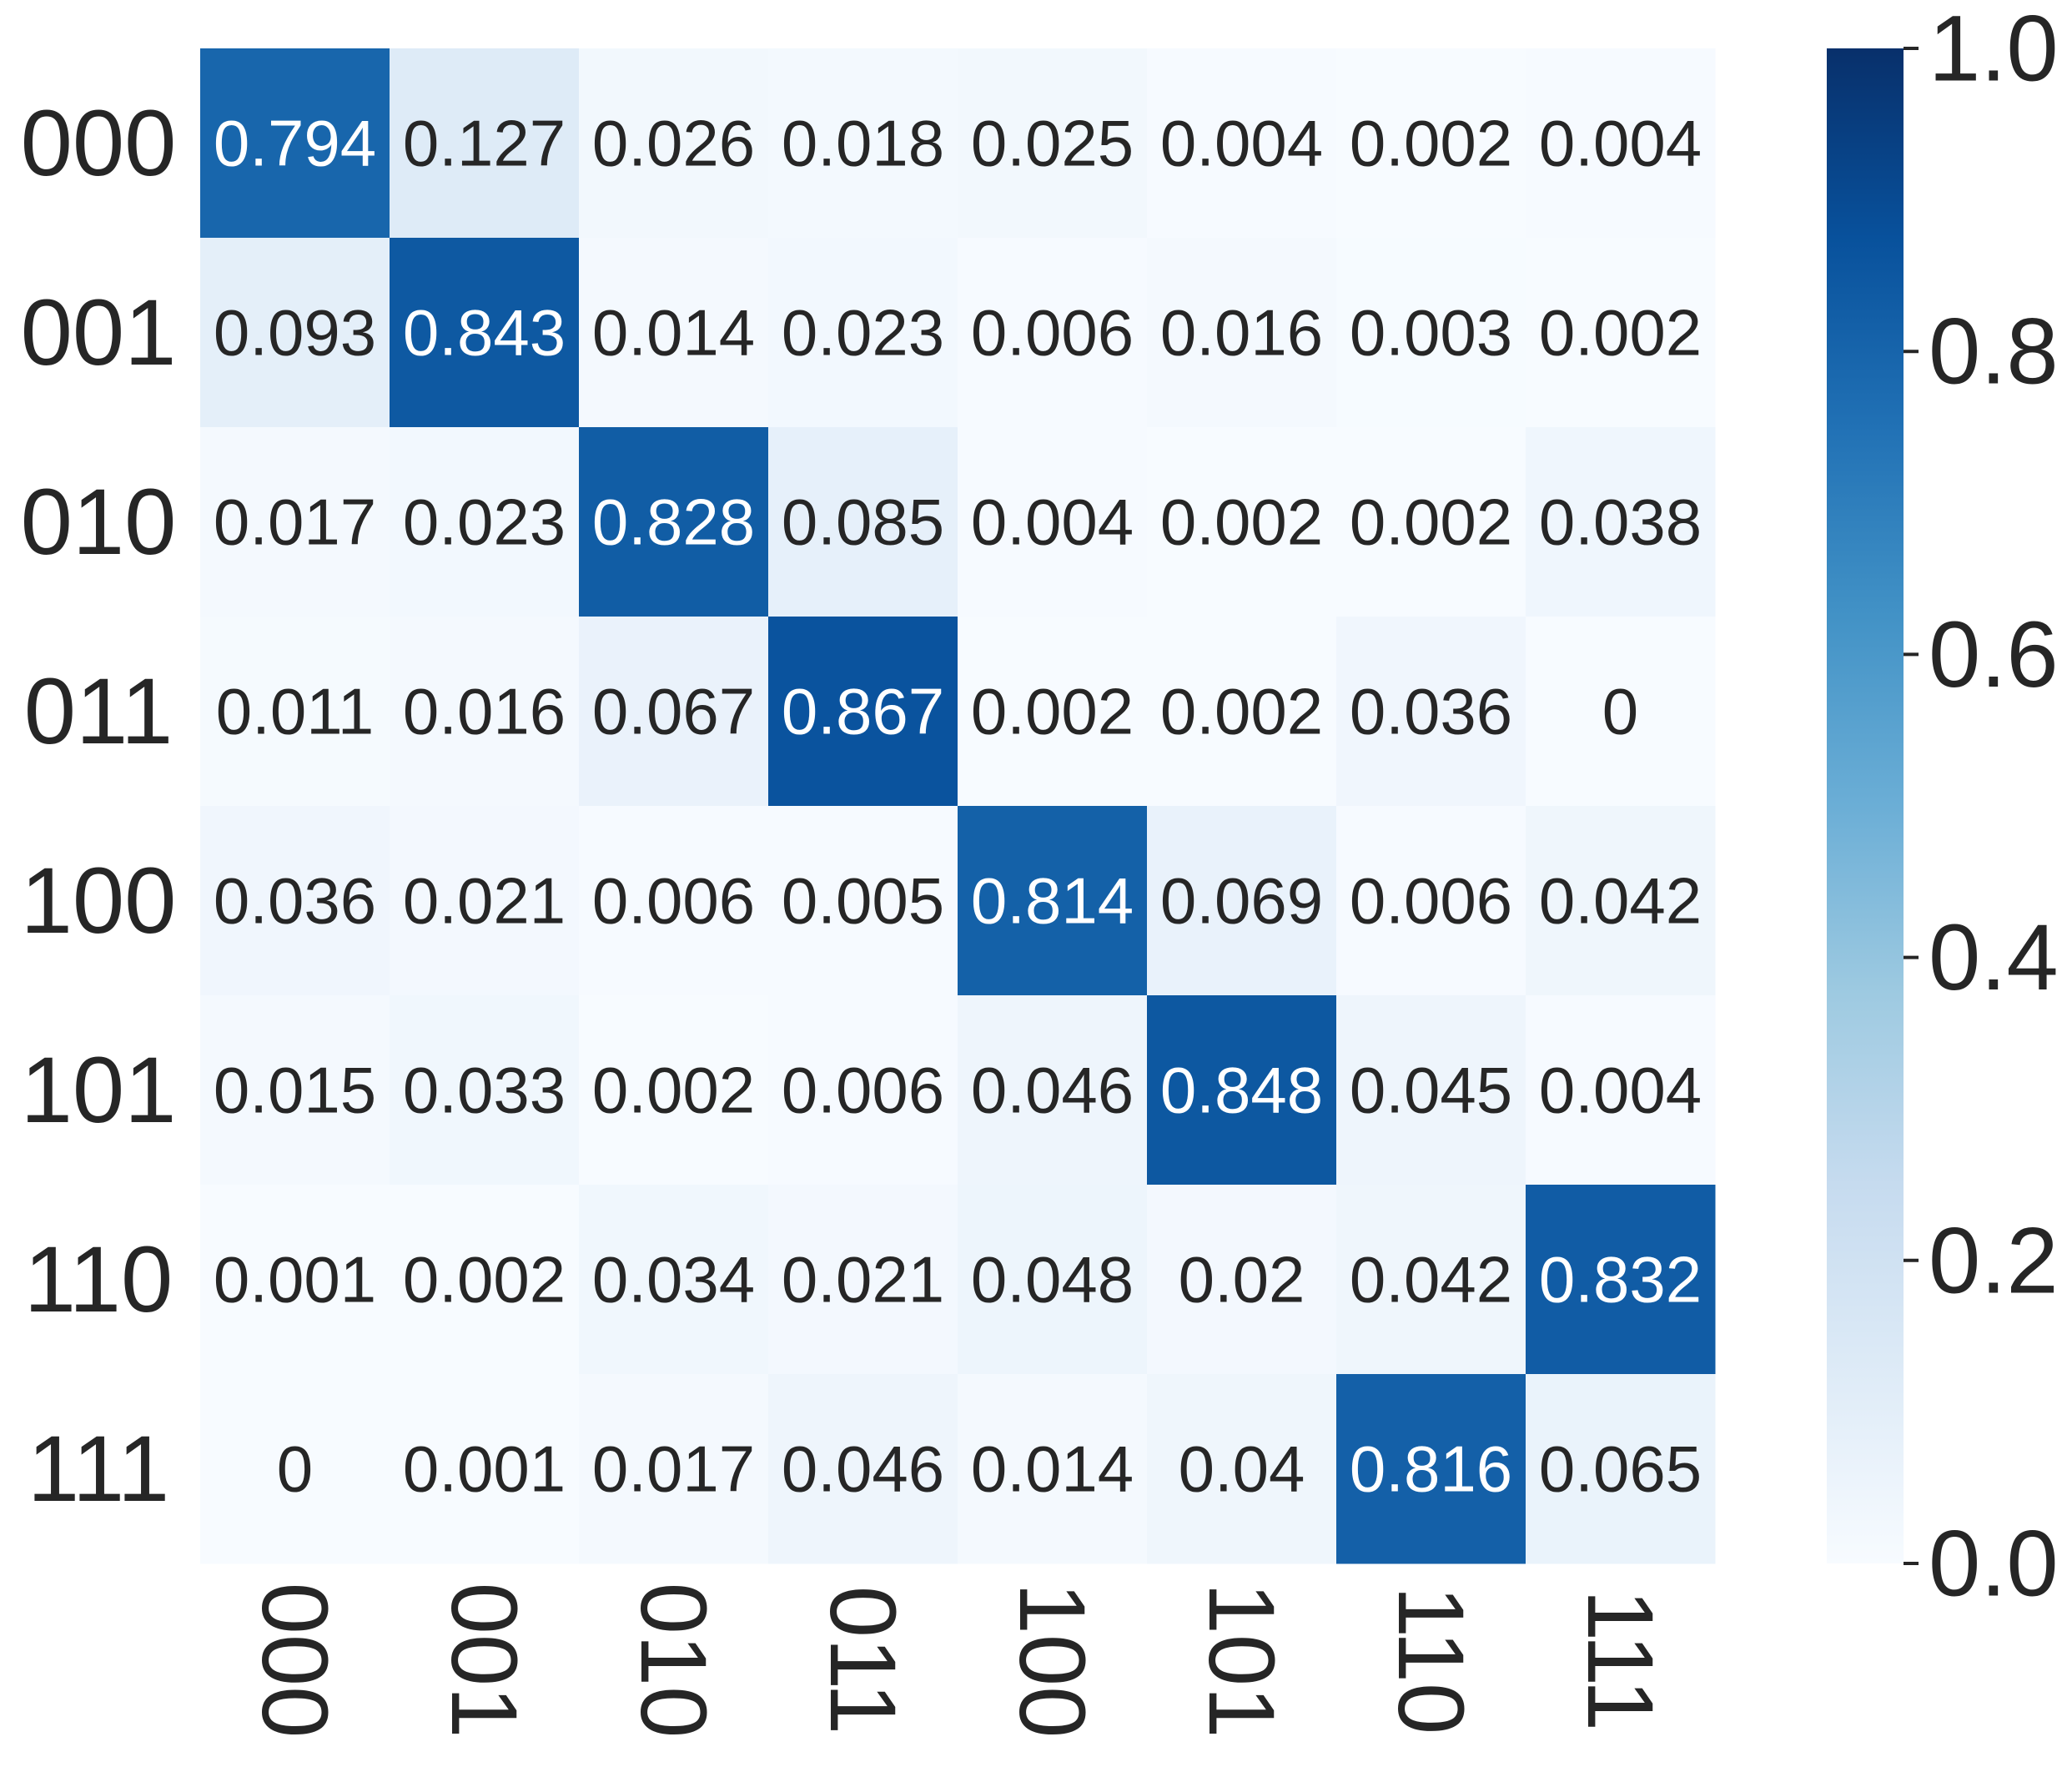 Image resolution: width=2072 pixels, height=1767 pixels. I want to click on cell-value-label: 0.085, so click(863, 522).